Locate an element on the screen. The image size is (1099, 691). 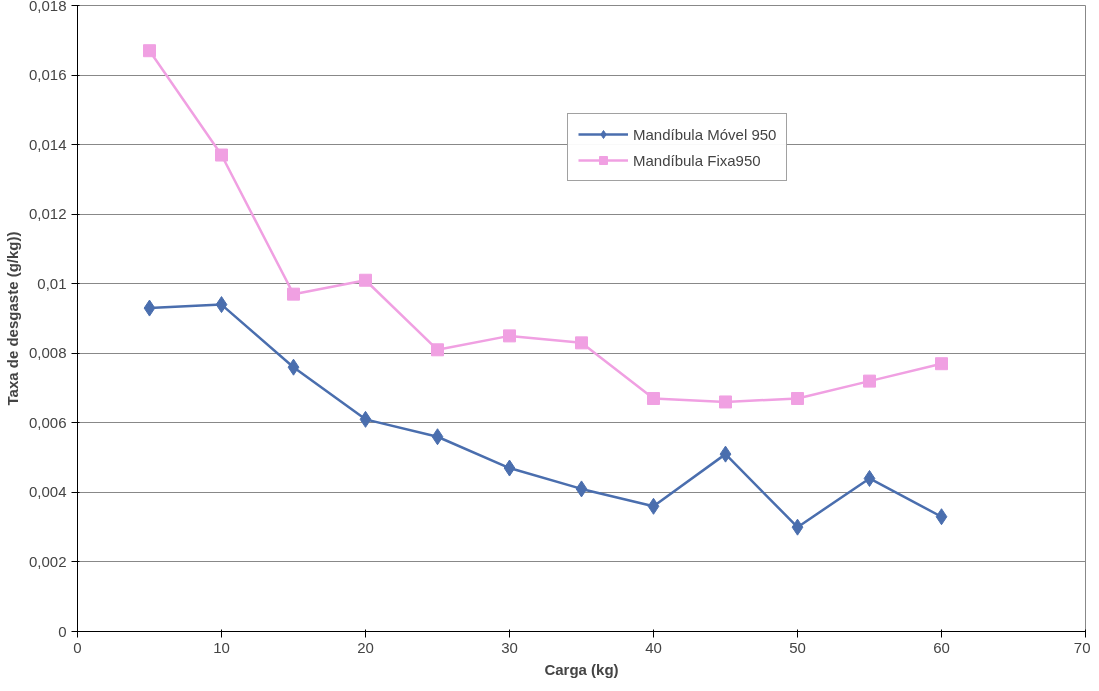
legend-label: Mandíbula Móvel 950 is located at coordinates (705, 134).